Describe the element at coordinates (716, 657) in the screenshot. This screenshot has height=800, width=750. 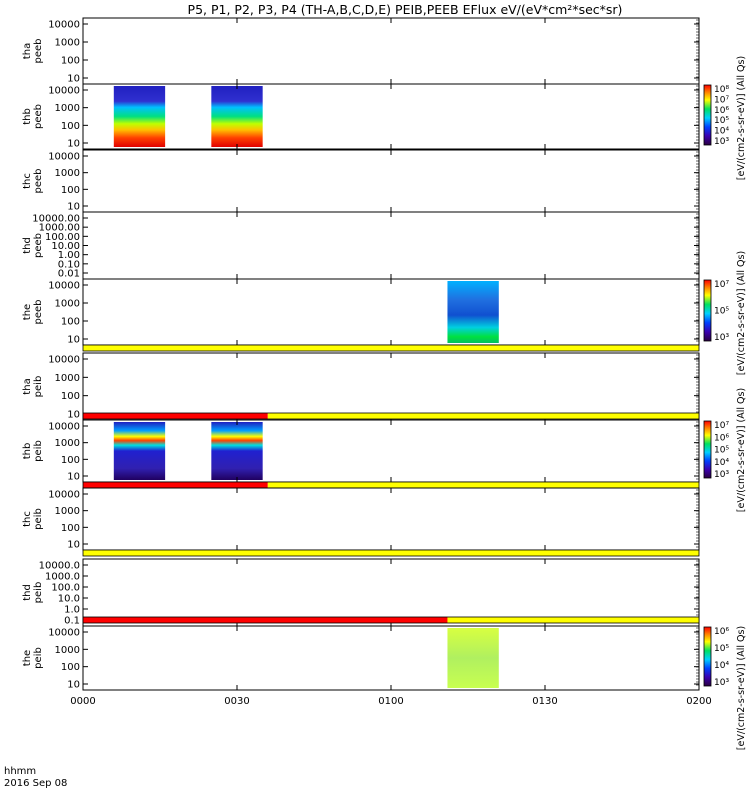
I see `colorbar-the-peib: 10⁶ 10⁵ 10⁴ 10³` at that location.